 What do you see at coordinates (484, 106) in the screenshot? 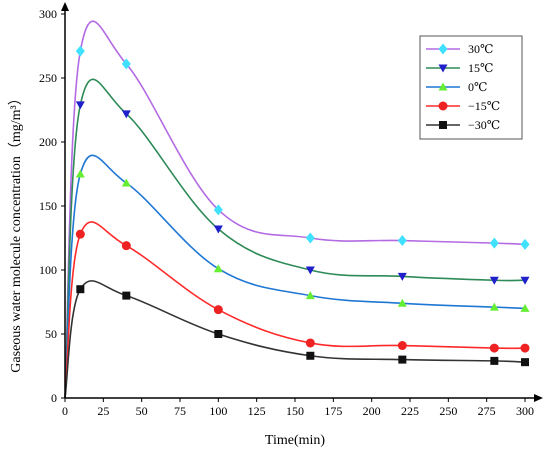
I see `legend-label: −15℃` at bounding box center [484, 106].